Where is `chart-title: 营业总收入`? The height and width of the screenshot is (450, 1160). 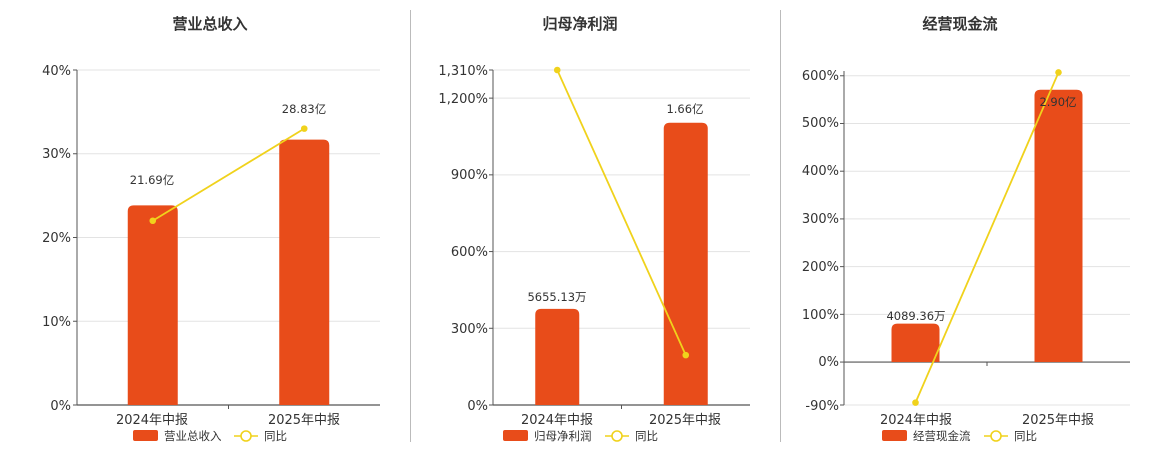
chart-title: 营业总收入 is located at coordinates (209, 24).